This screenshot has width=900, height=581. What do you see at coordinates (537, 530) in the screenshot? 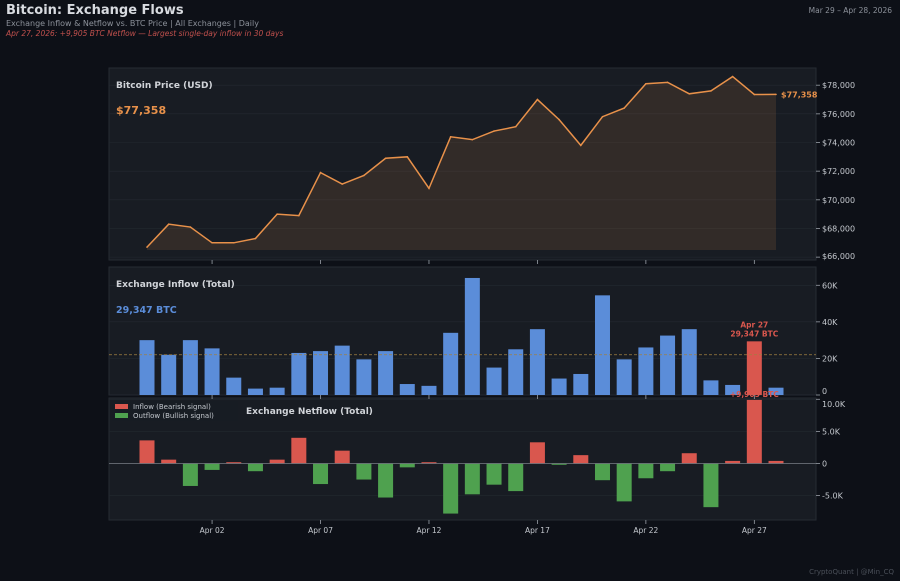
I see `x-tick-label: Apr 17` at bounding box center [537, 530].